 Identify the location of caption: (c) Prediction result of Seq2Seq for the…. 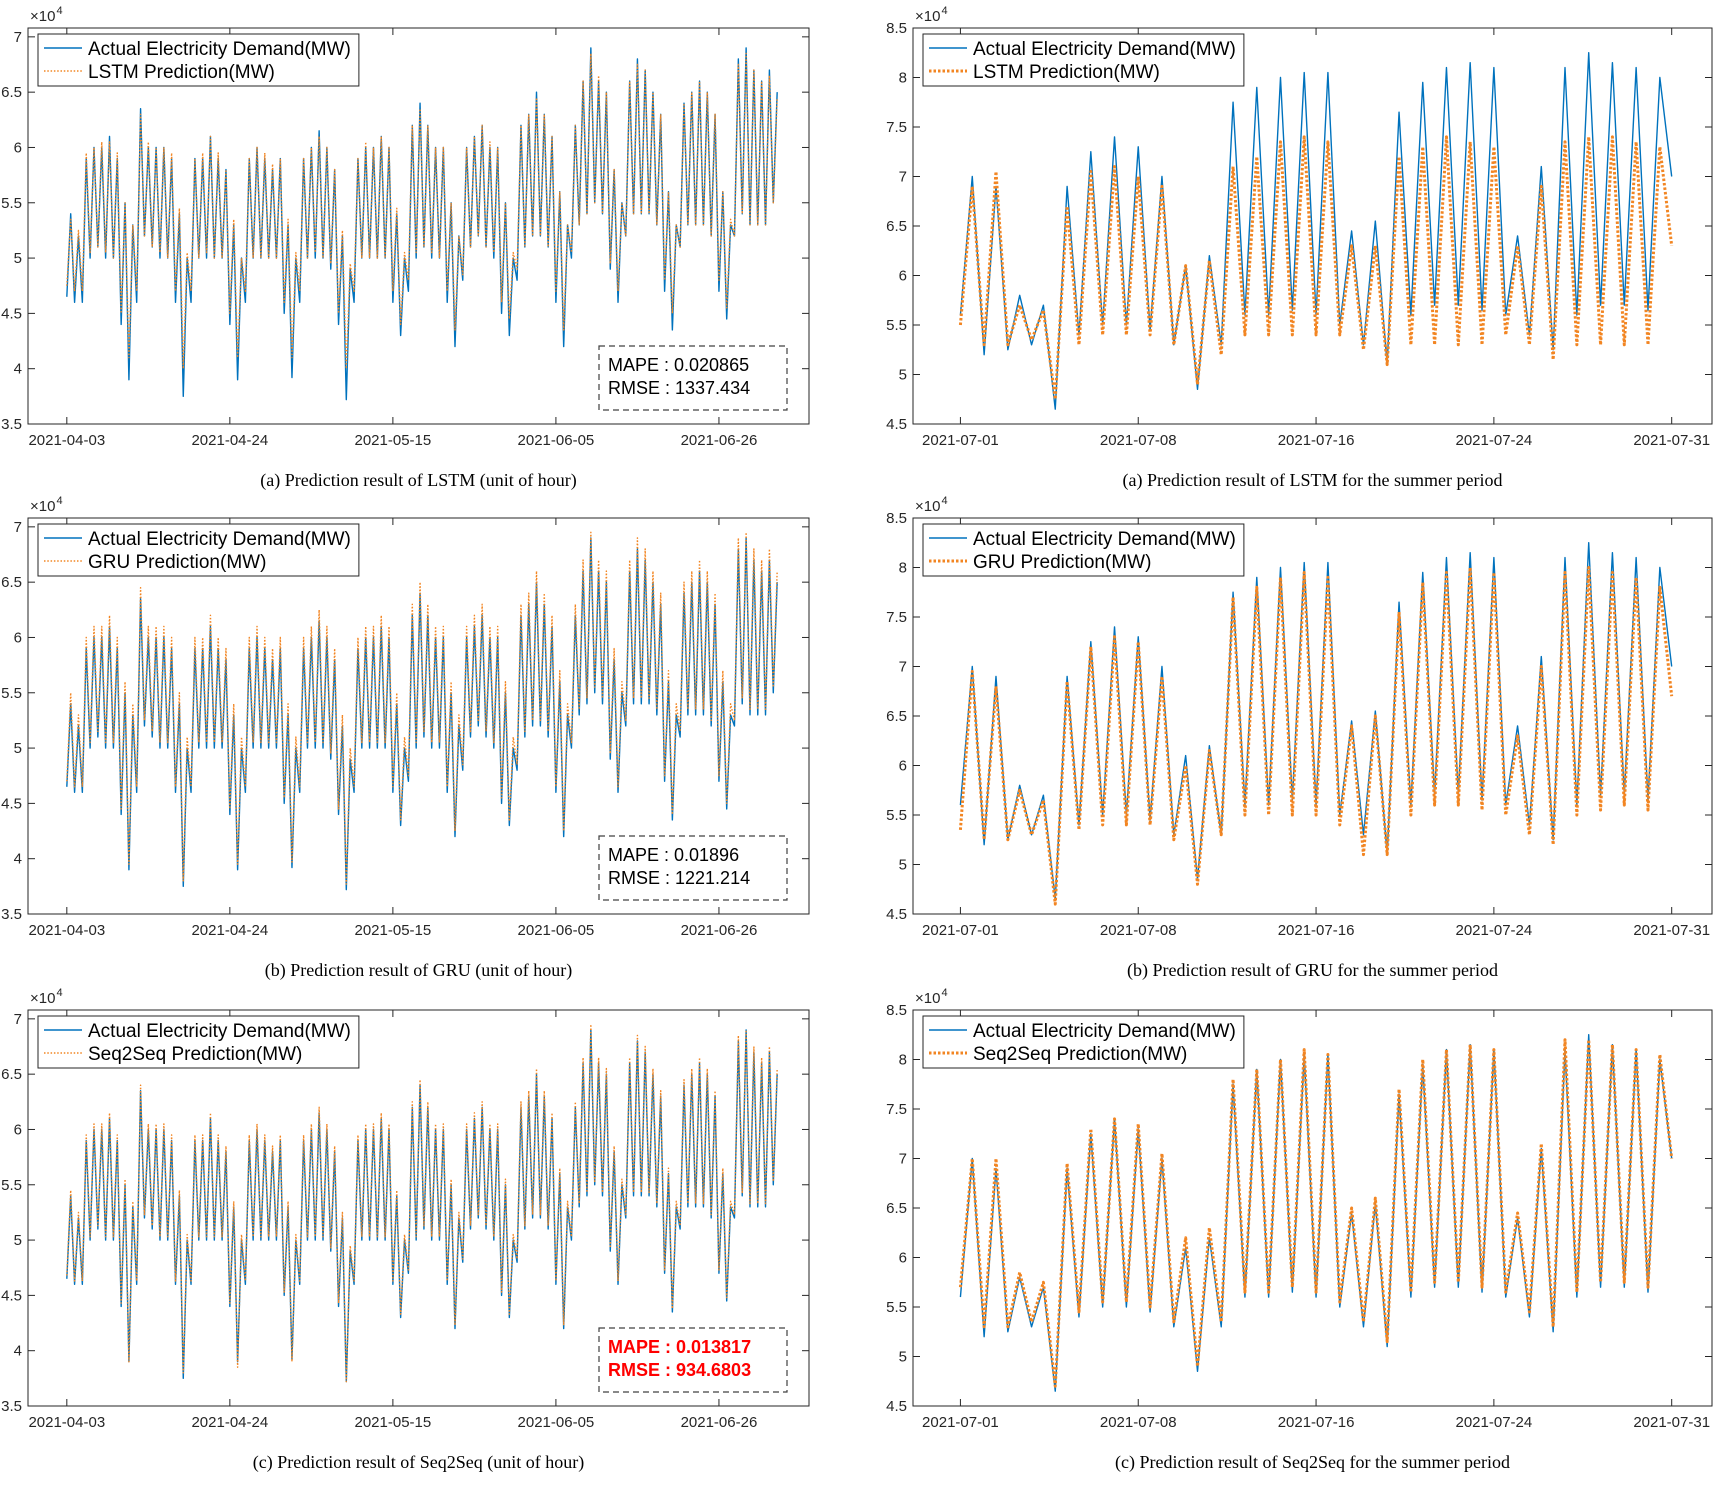
(1312, 1462).